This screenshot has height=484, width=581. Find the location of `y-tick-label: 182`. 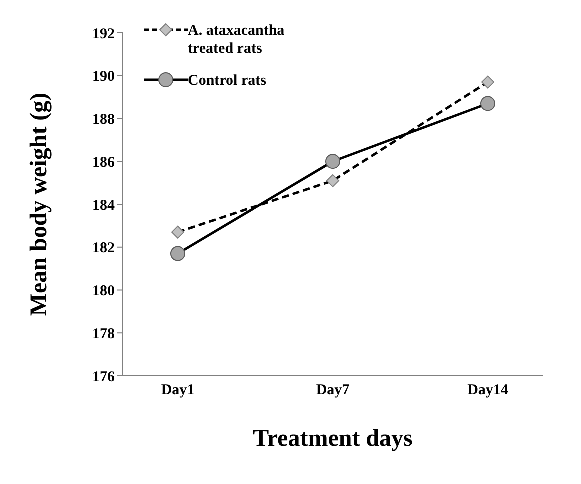

y-tick-label: 182 is located at coordinates (103, 248).